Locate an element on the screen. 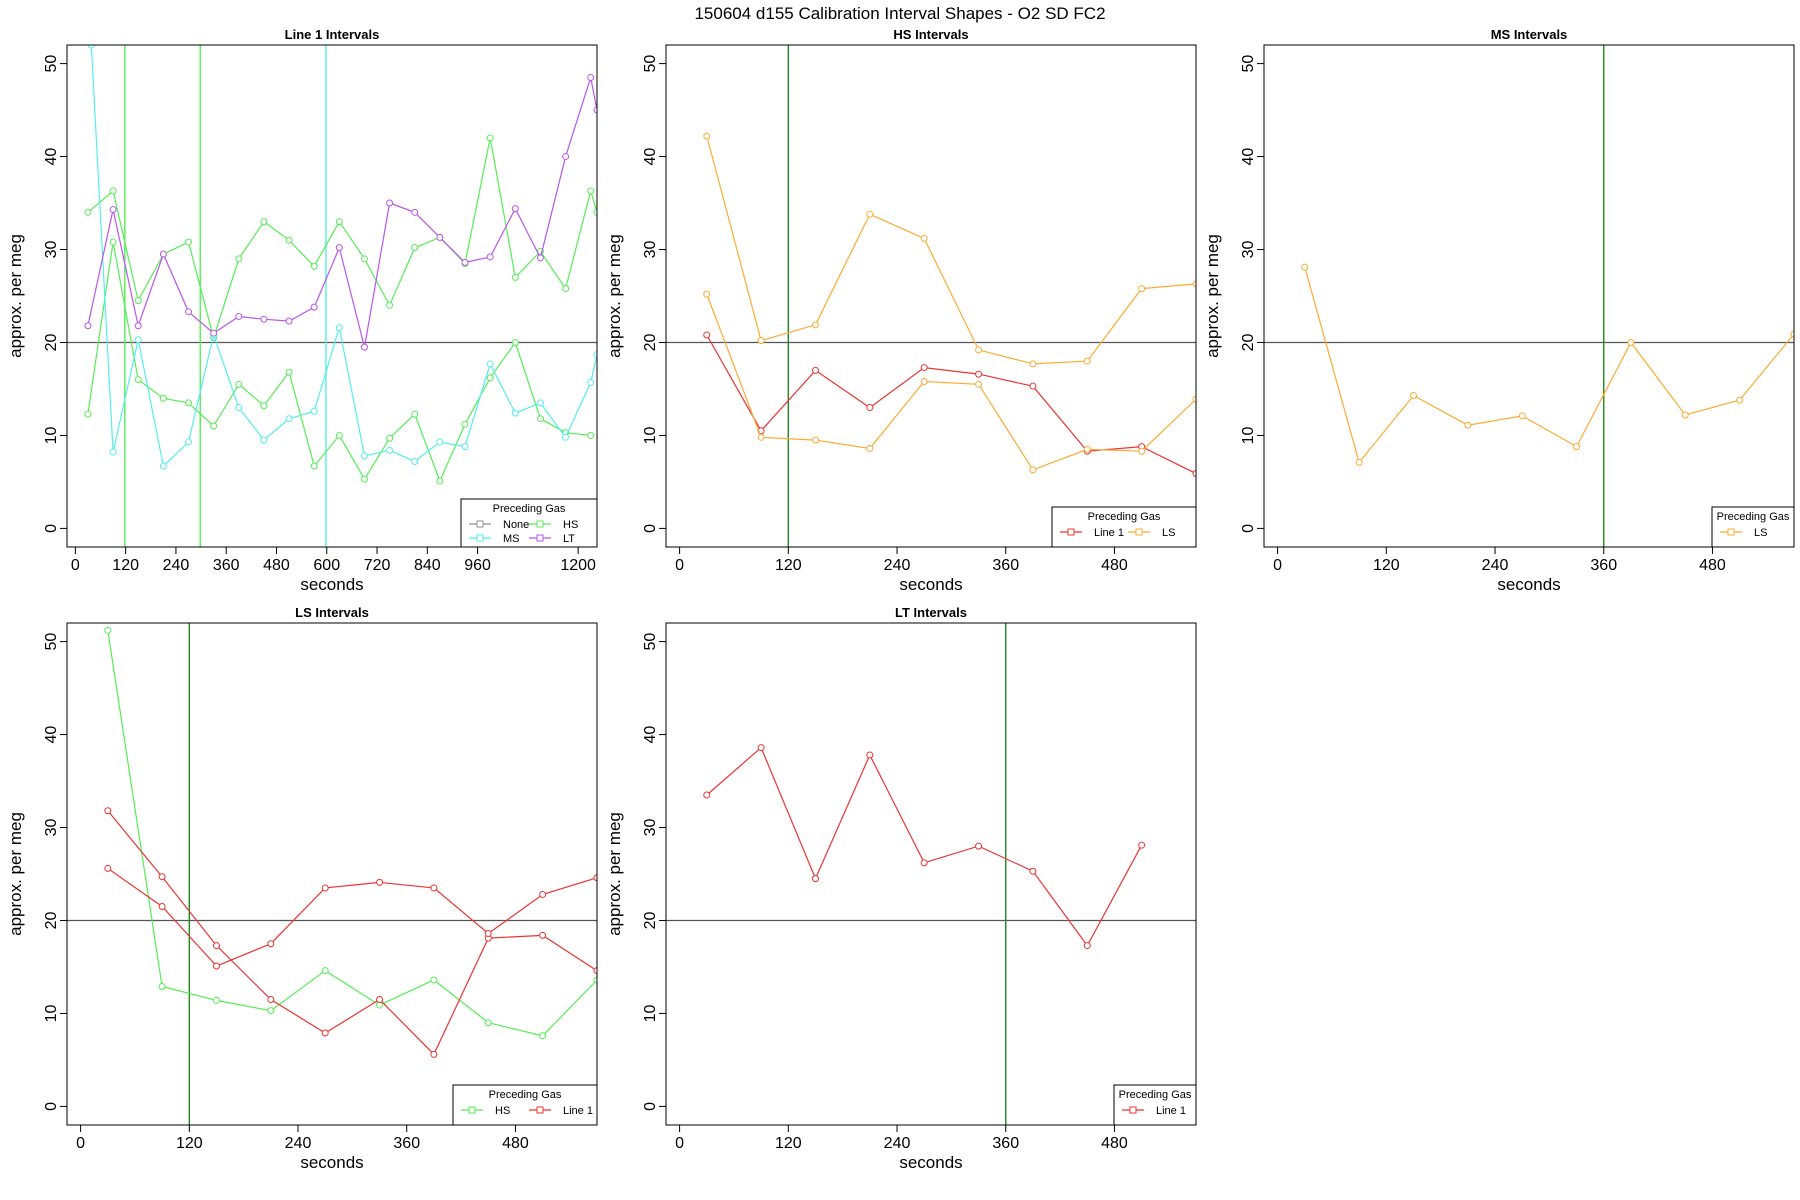 The height and width of the screenshot is (1200, 1800). x-tick-label: 960 is located at coordinates (477, 565).